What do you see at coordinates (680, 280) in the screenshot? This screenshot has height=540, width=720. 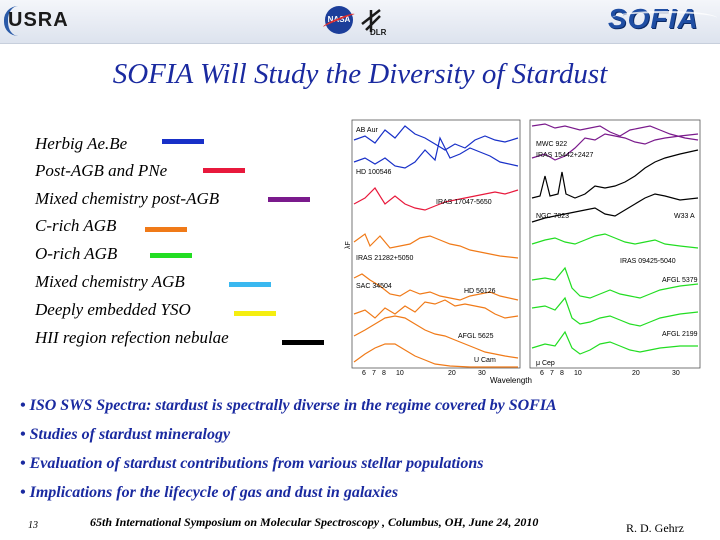 I see `object-label: AFGL 5379` at bounding box center [680, 280].